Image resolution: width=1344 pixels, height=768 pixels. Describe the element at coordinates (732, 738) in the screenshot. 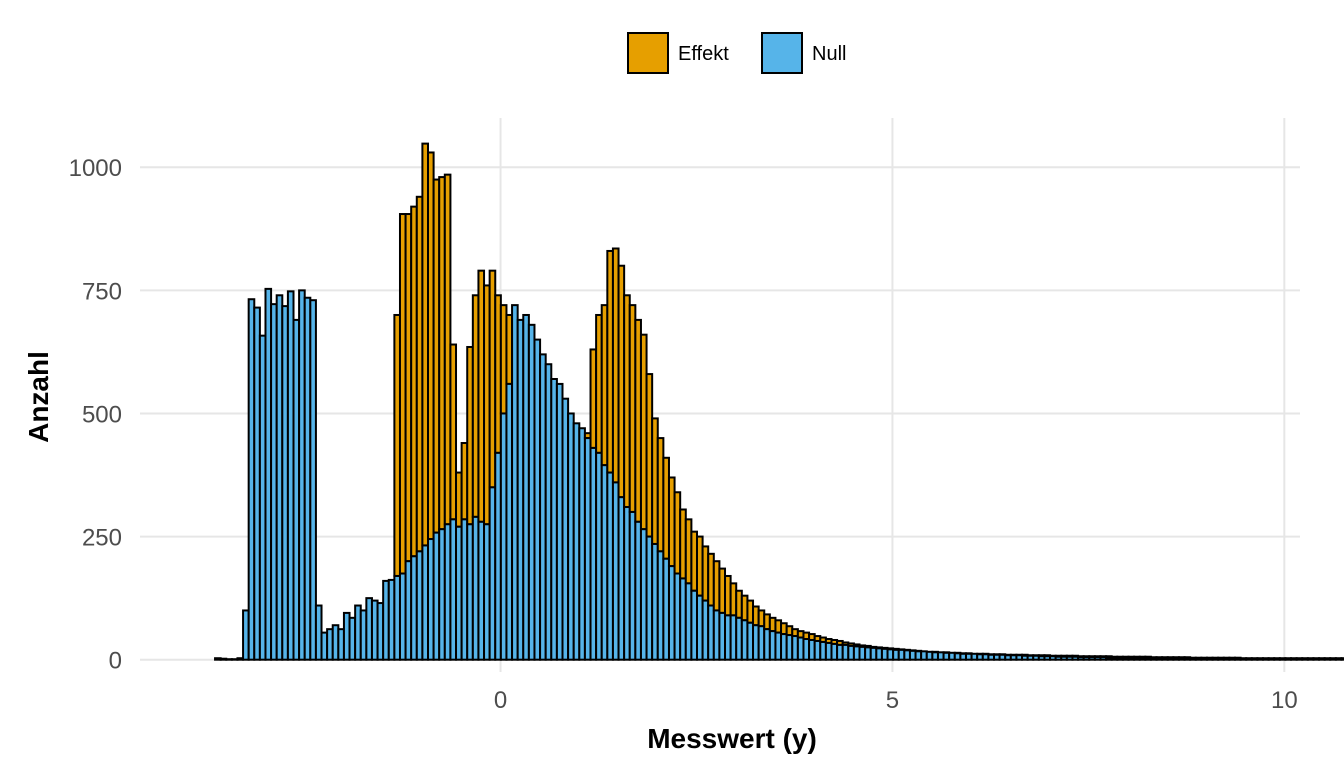

I see `x-axis-title: Messwert (y)` at that location.